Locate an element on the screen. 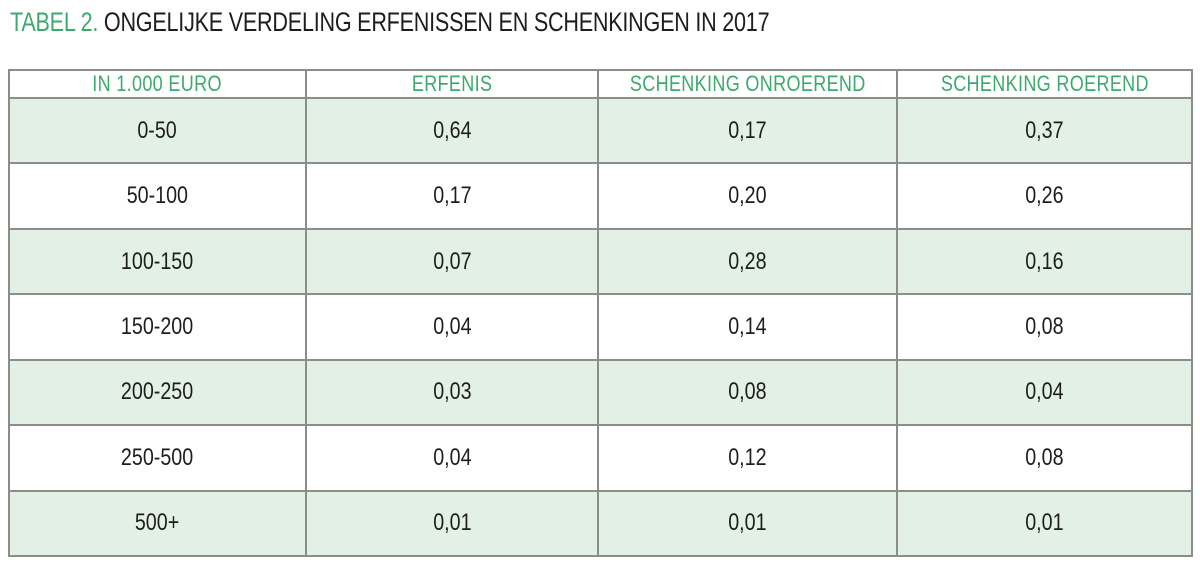  cell-range: 100-150 is located at coordinates (157, 261).